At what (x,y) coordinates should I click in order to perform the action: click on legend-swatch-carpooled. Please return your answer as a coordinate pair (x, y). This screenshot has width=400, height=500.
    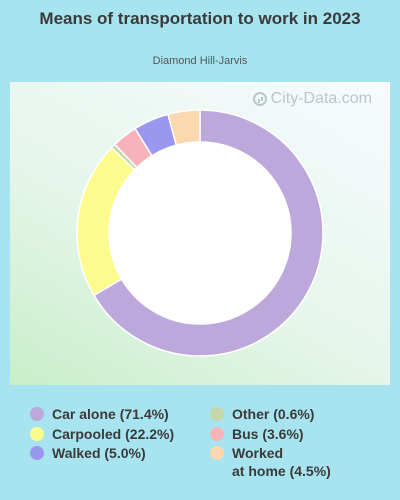
    Looking at the image, I should click on (37, 434).